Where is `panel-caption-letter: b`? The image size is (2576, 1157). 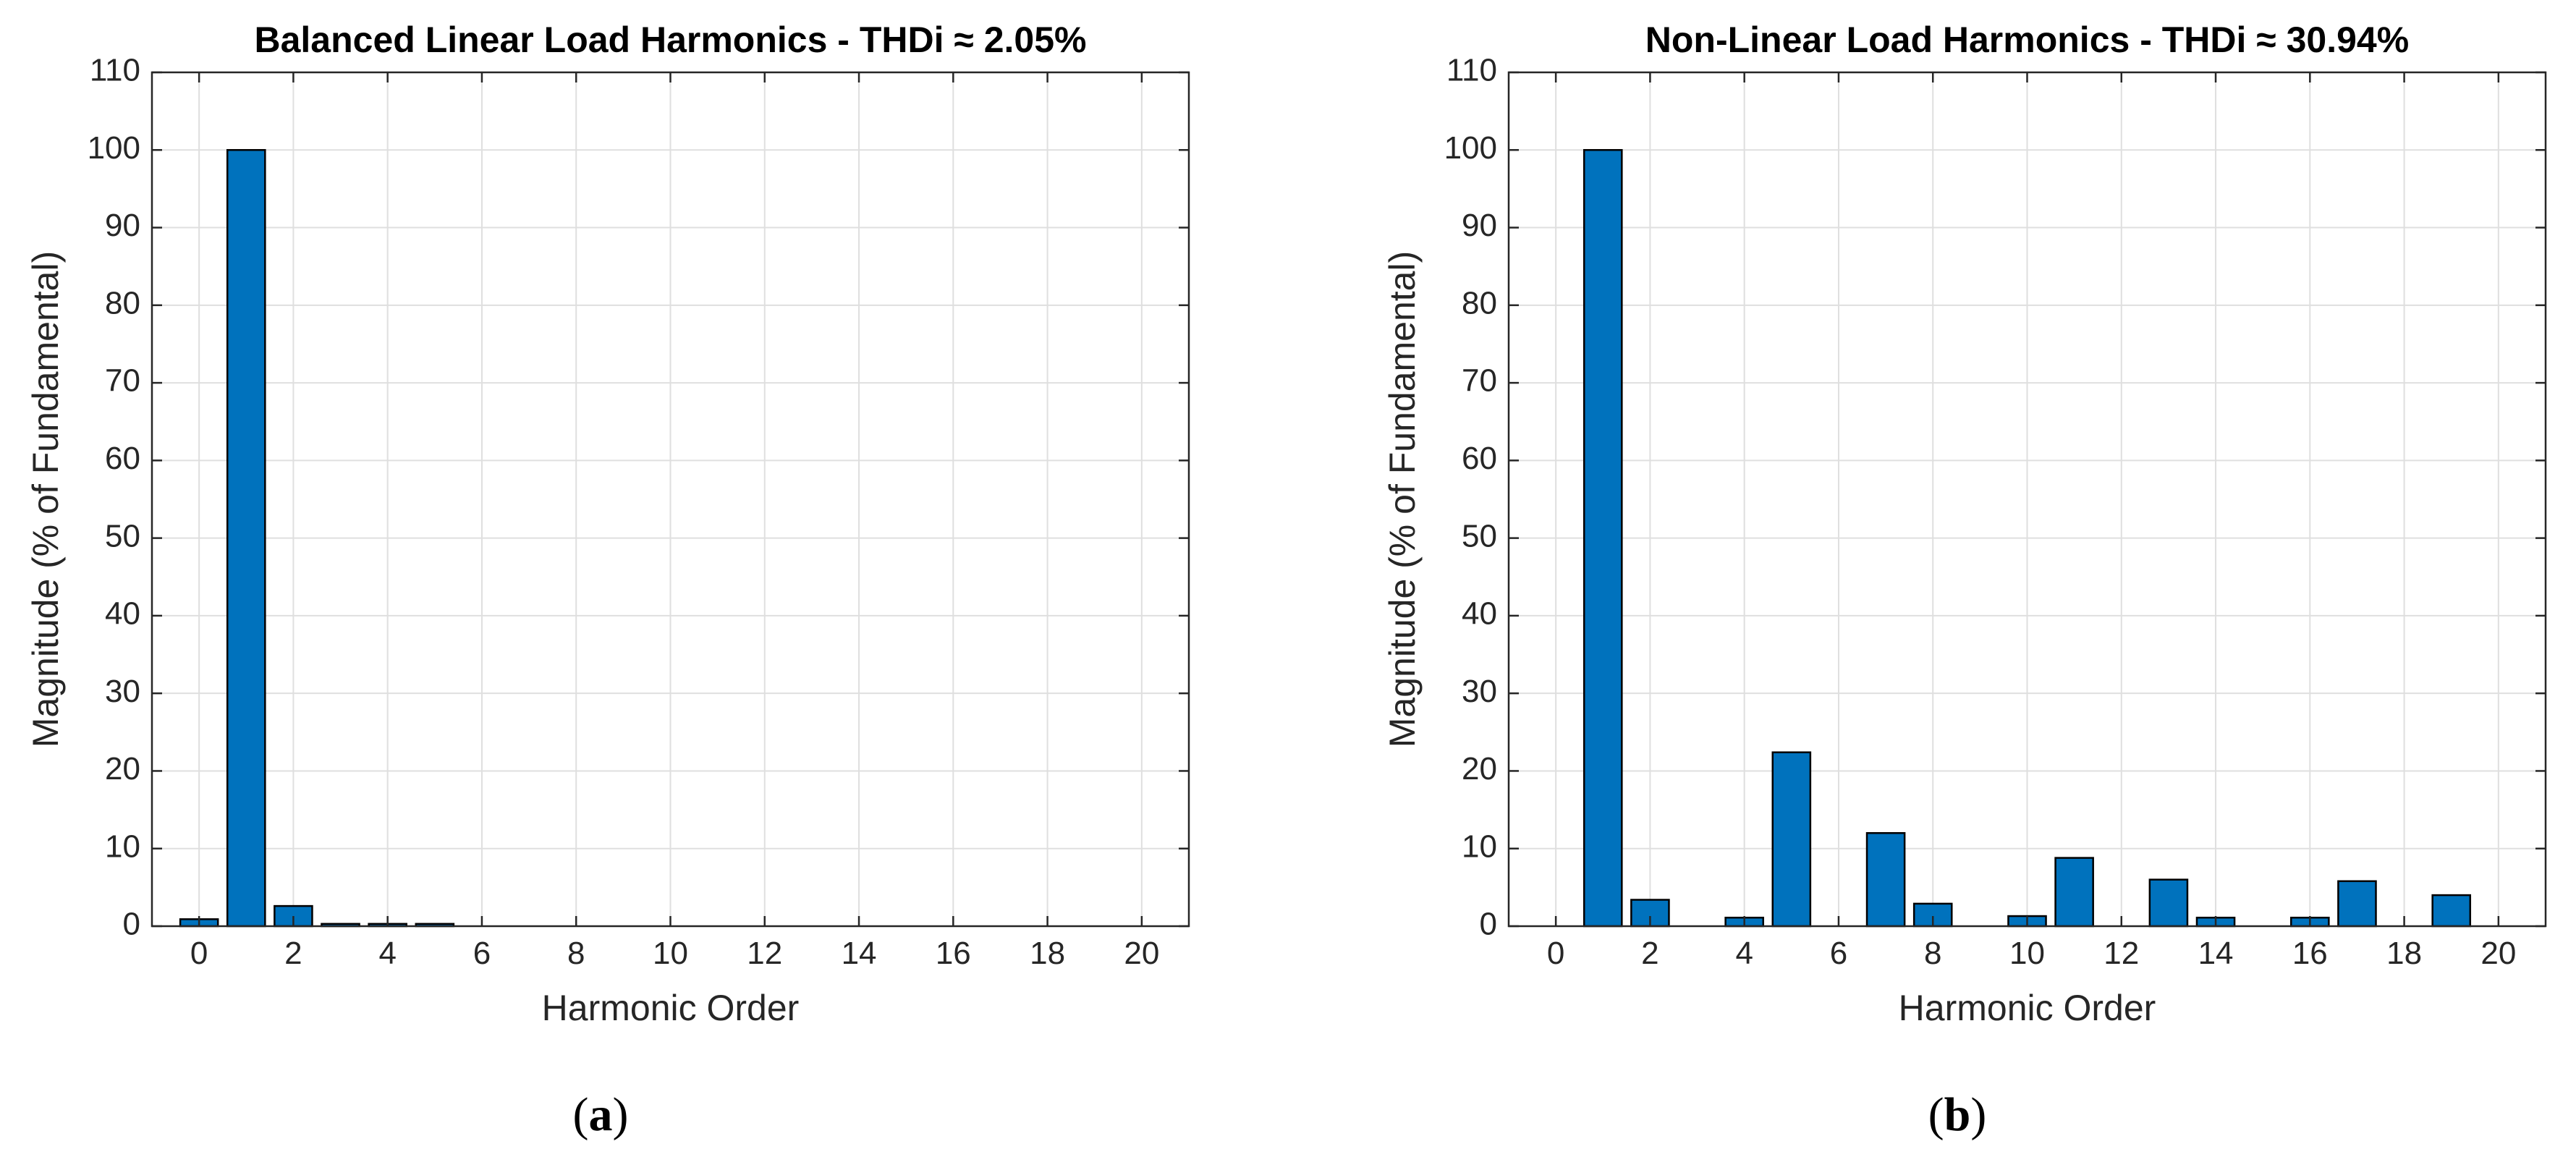
panel-caption-letter: b is located at coordinates (1957, 1114).